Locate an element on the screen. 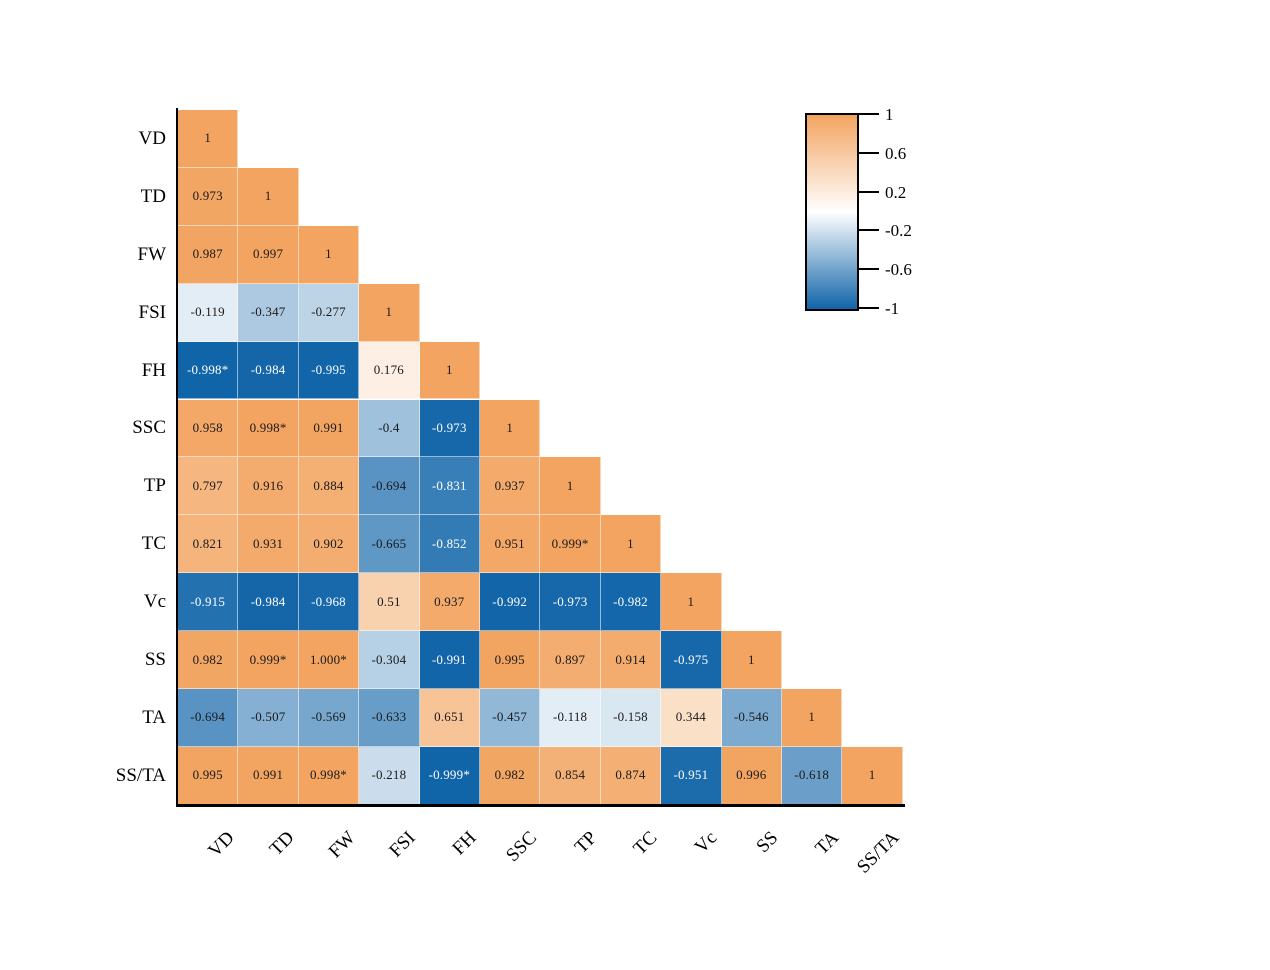 The image size is (1270, 970). matrix-cell: -0.277 is located at coordinates (329, 312).